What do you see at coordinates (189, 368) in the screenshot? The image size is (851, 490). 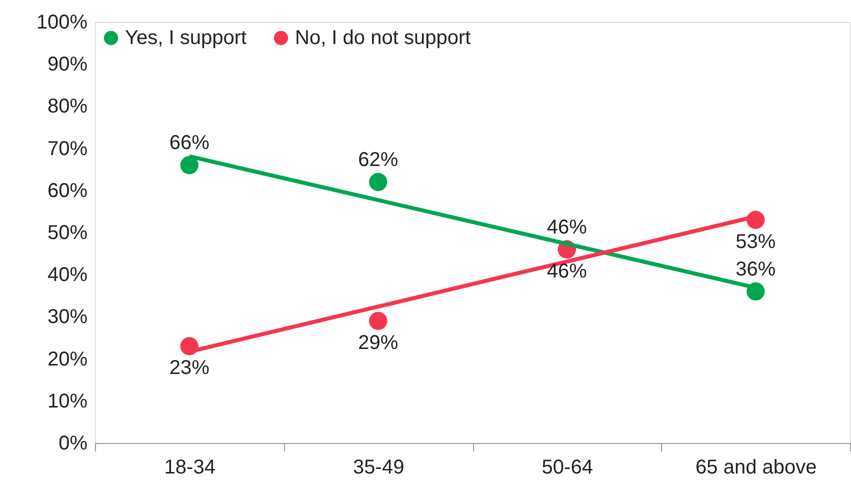 I see `data-label: 23%` at bounding box center [189, 368].